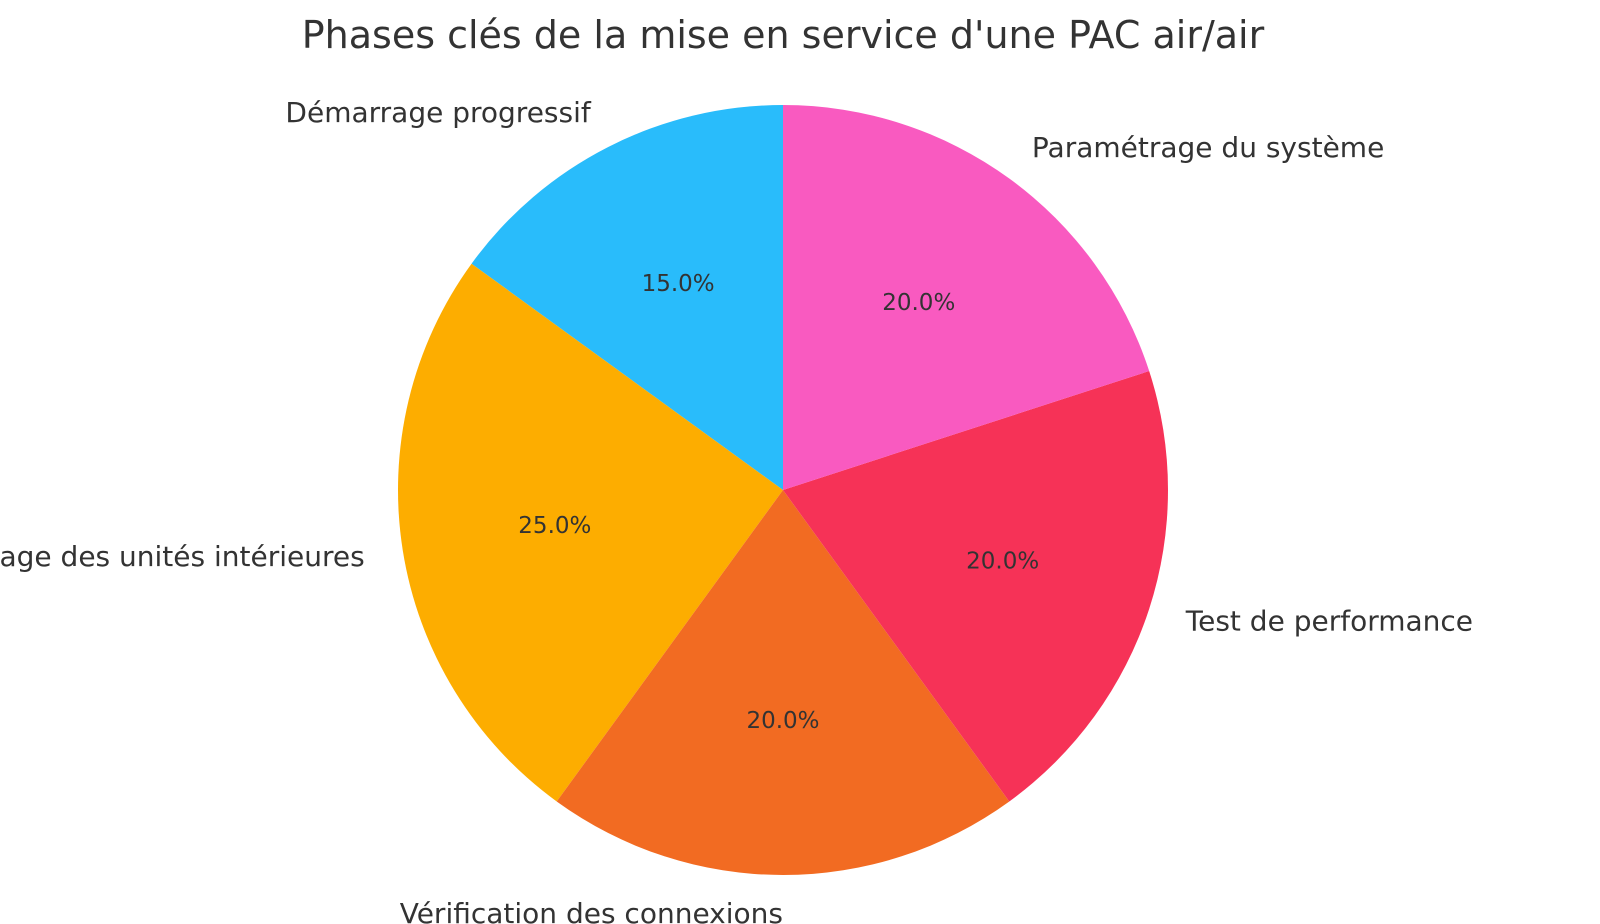  Describe the element at coordinates (678, 284) in the screenshot. I see `slice-percent-label: 15.0%` at that location.